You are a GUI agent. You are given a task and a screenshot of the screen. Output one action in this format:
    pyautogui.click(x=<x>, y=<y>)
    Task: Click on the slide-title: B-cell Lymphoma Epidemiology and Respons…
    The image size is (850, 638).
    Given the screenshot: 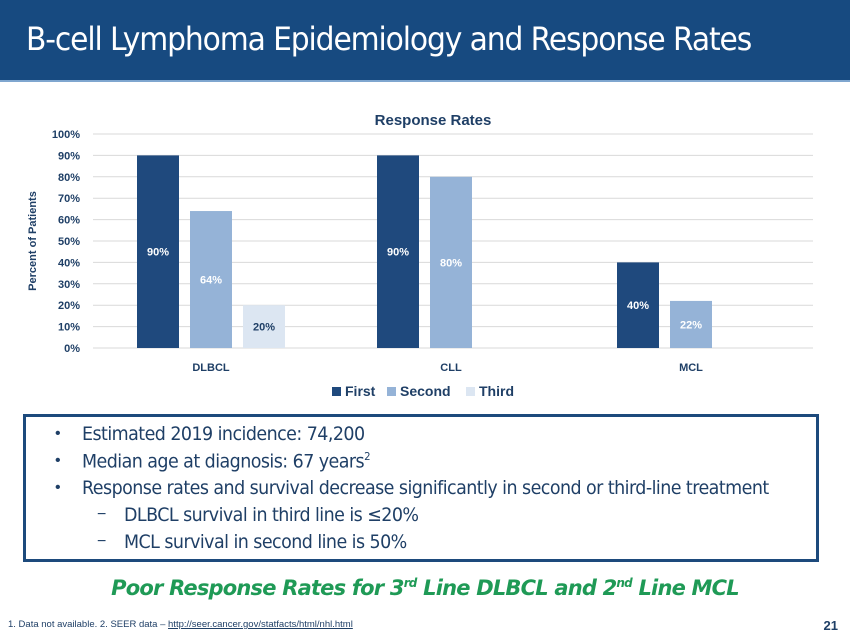 What is the action you would take?
    pyautogui.click(x=389, y=39)
    